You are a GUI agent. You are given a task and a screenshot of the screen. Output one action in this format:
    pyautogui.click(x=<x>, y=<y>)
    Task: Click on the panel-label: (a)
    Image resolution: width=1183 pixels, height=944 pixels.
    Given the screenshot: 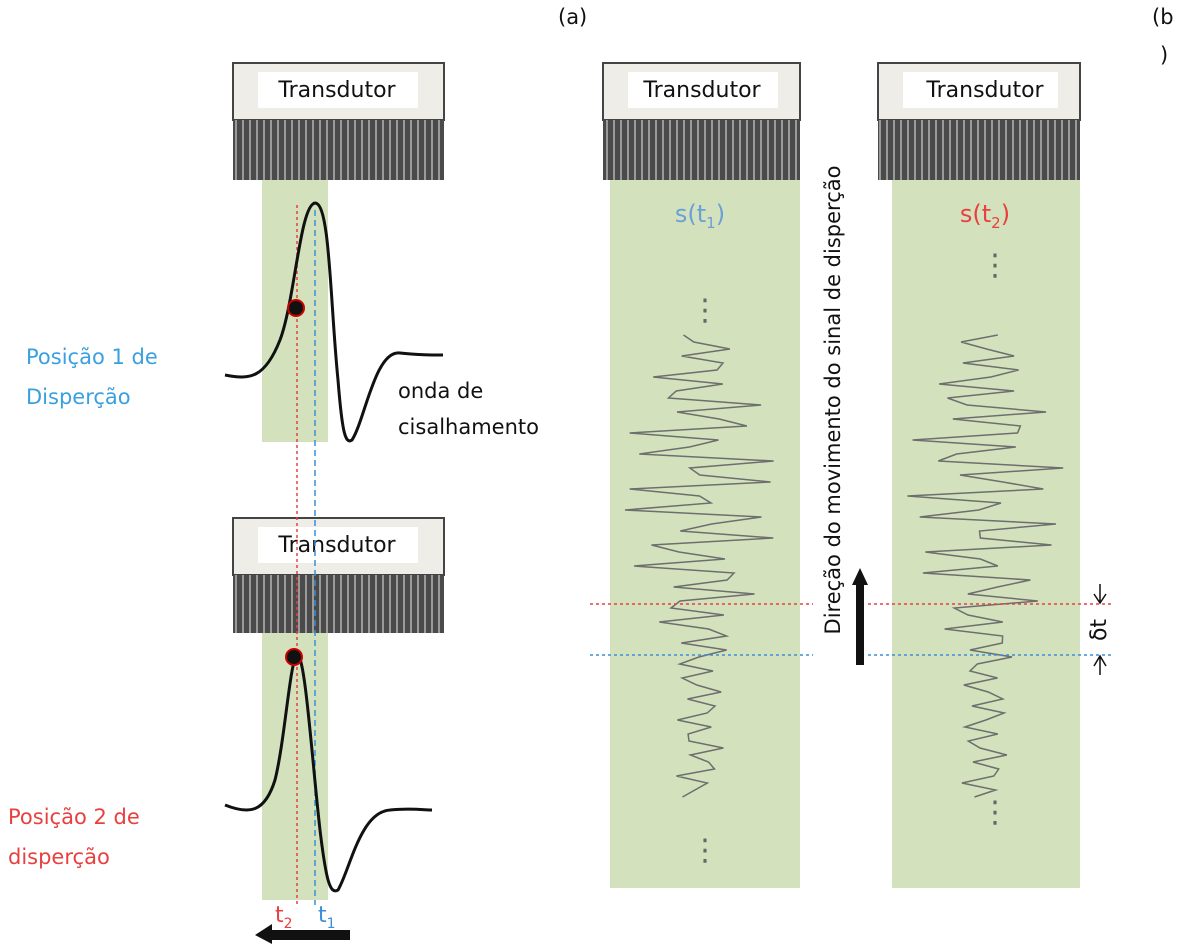 What is the action you would take?
    pyautogui.click(x=572, y=17)
    